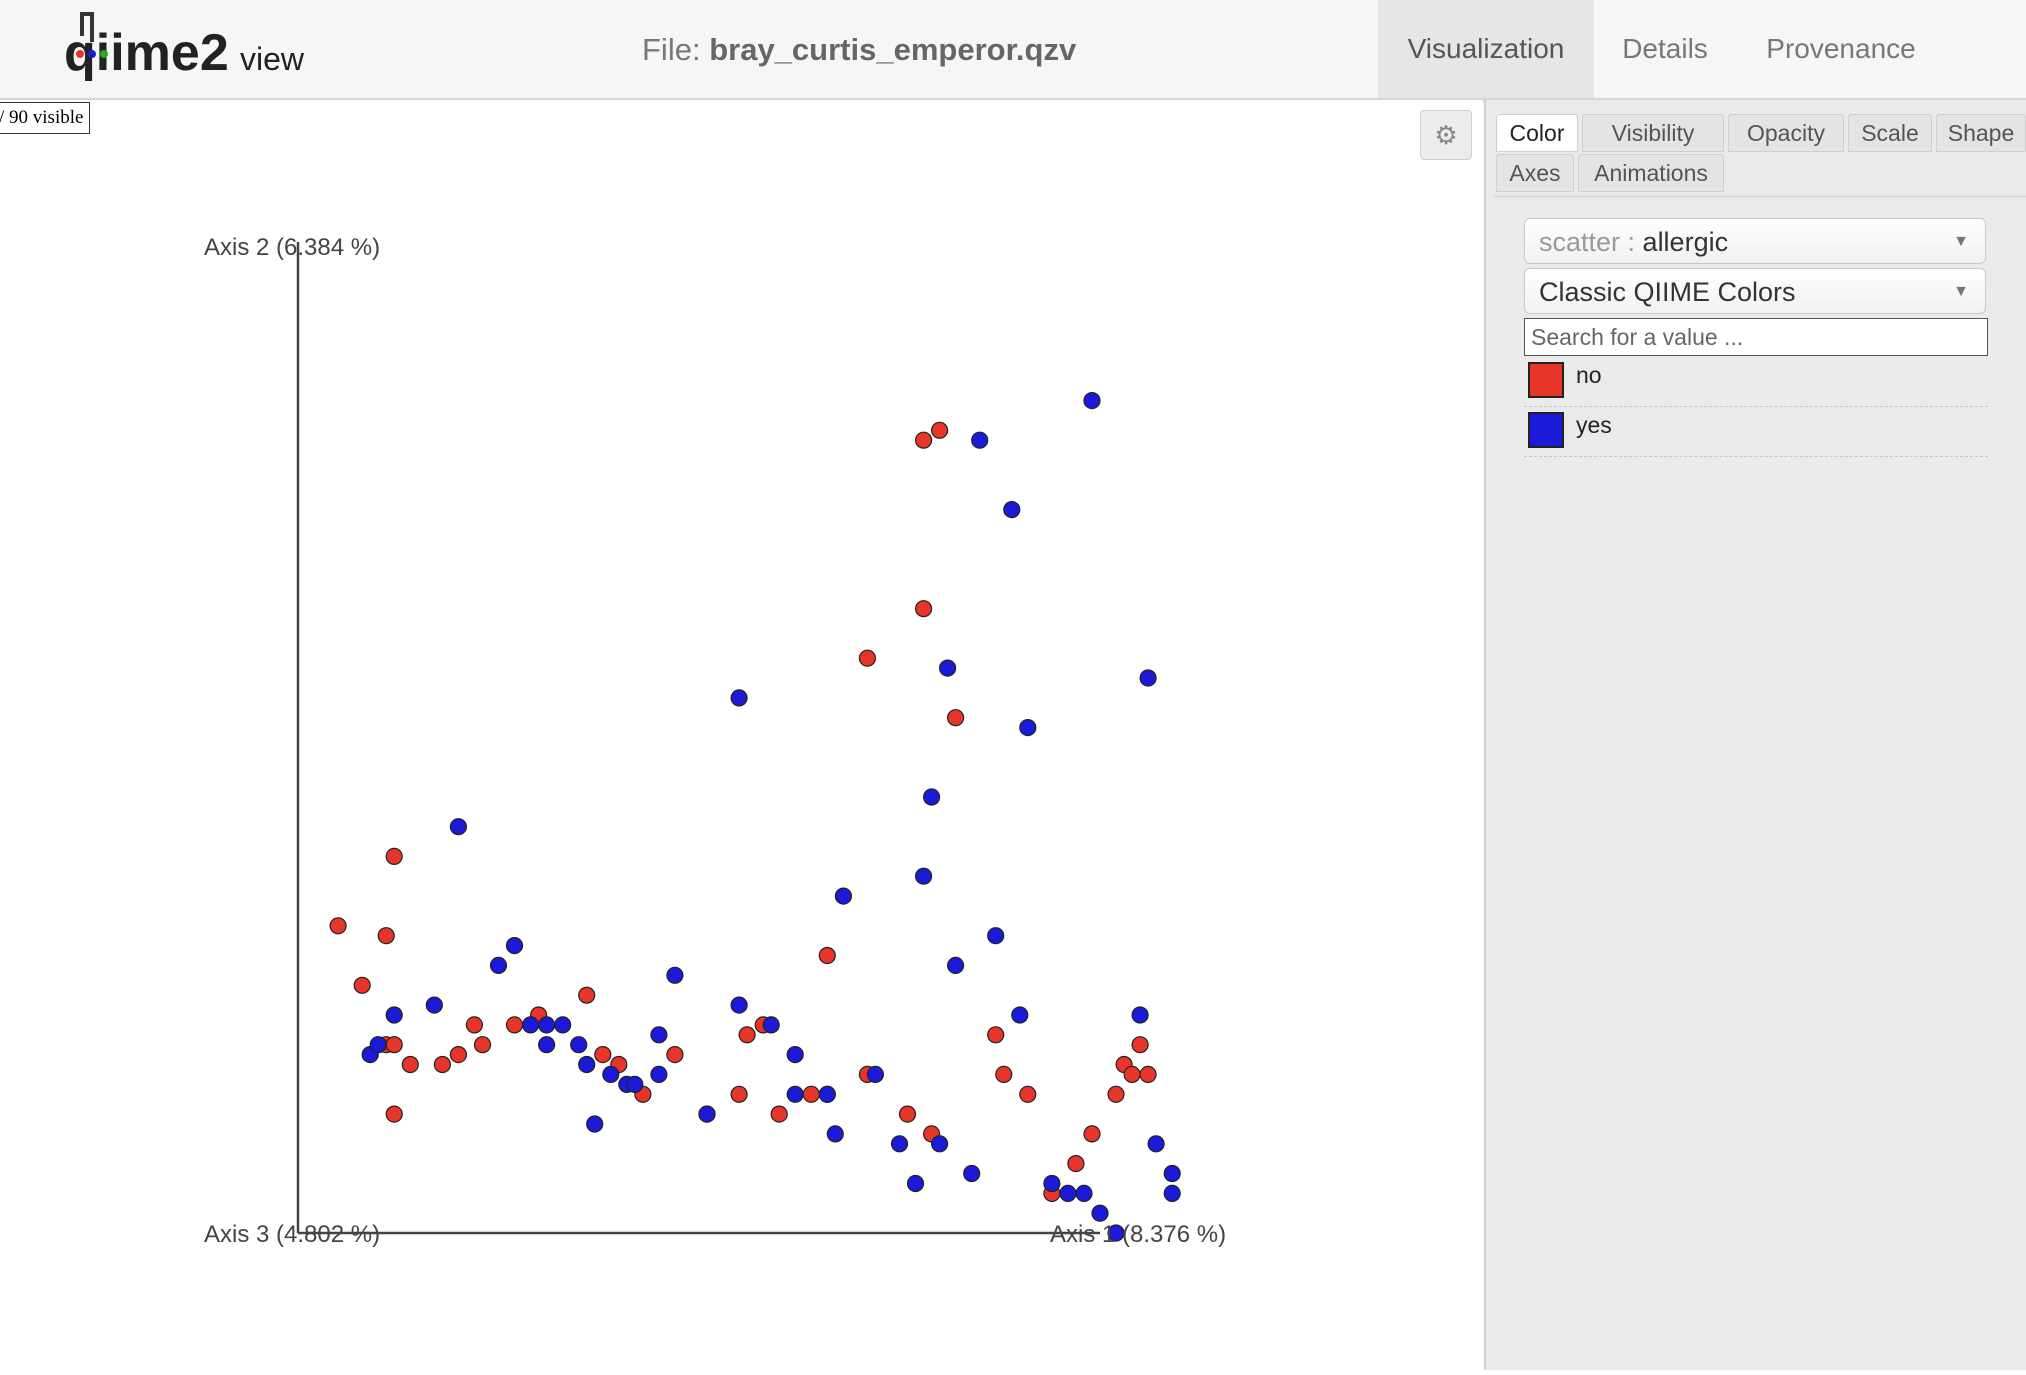  I want to click on tab-opacity: Opacity, so click(1786, 133).